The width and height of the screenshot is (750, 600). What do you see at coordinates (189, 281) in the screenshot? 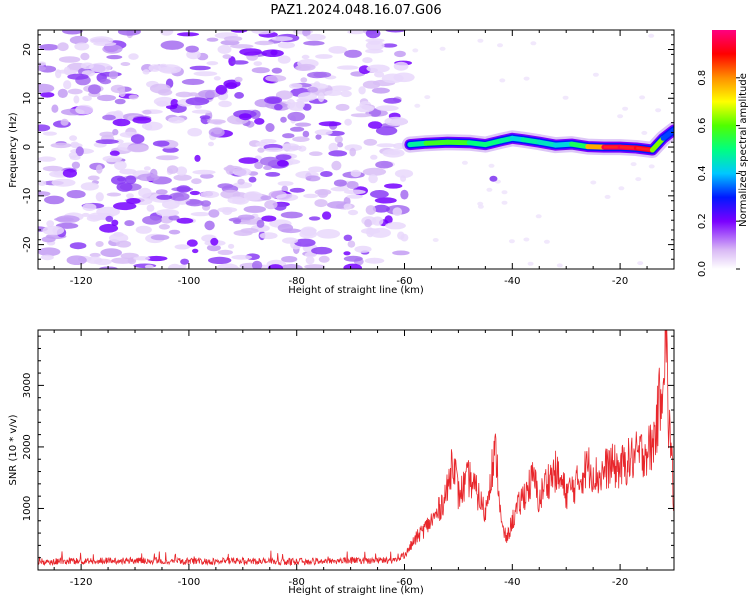
I see `x-tick-label: -100` at bounding box center [189, 281].